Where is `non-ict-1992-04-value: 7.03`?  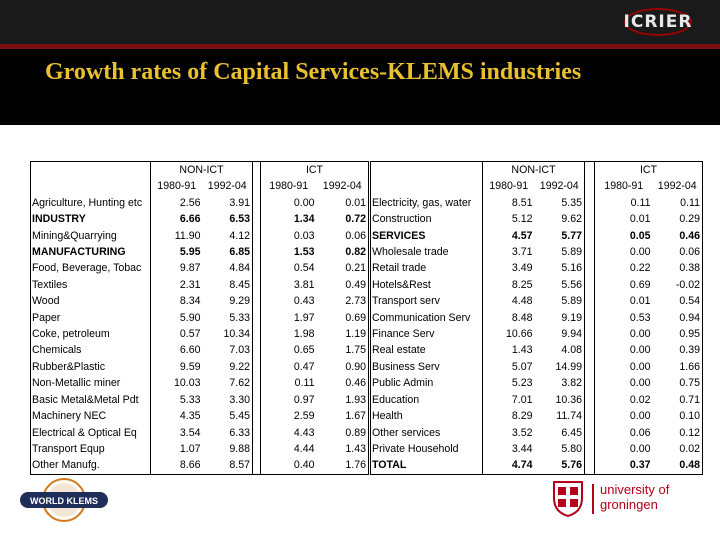 non-ict-1992-04-value: 7.03 is located at coordinates (227, 350).